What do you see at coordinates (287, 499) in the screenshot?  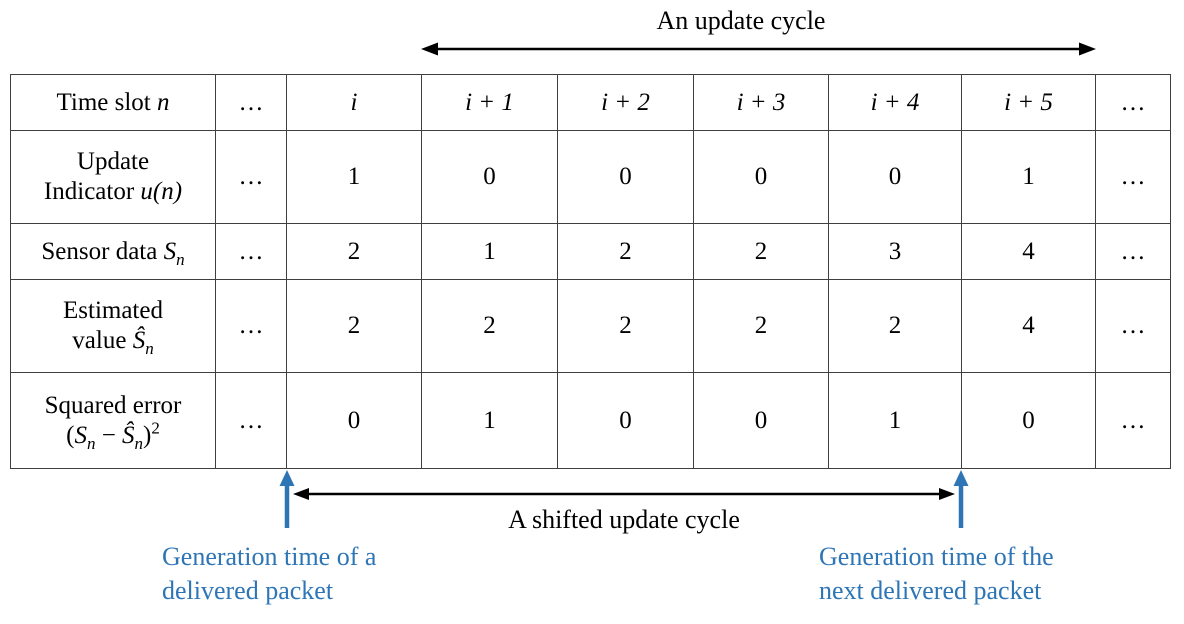 I see `generation-time-marker-left-icon` at bounding box center [287, 499].